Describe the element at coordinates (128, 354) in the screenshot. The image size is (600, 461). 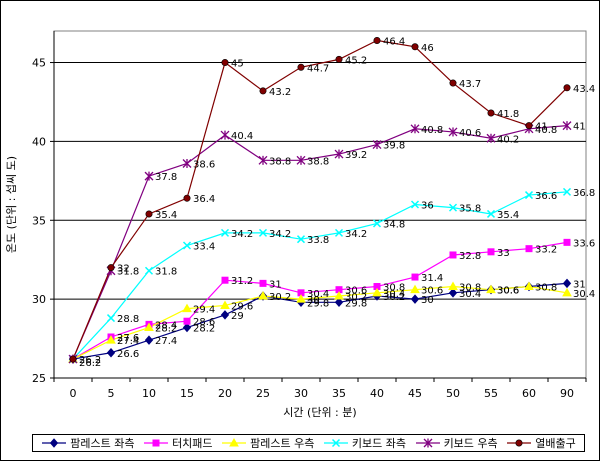
I see `data-label: 26.6` at that location.